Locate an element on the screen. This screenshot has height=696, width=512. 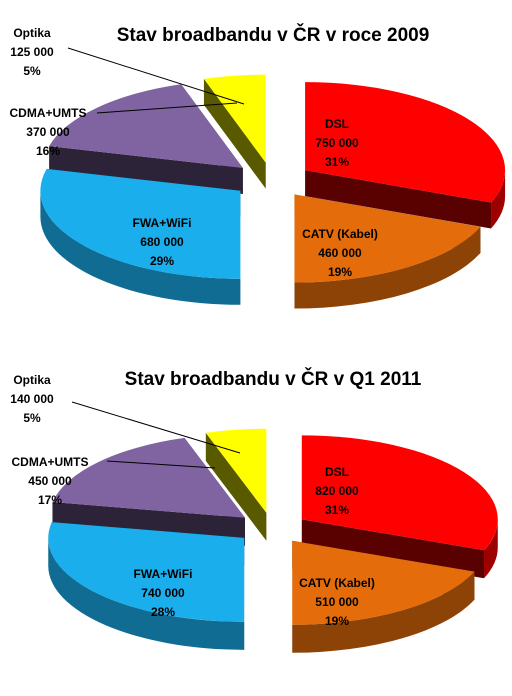
data-label-value: 370 000 is located at coordinates (48, 132).